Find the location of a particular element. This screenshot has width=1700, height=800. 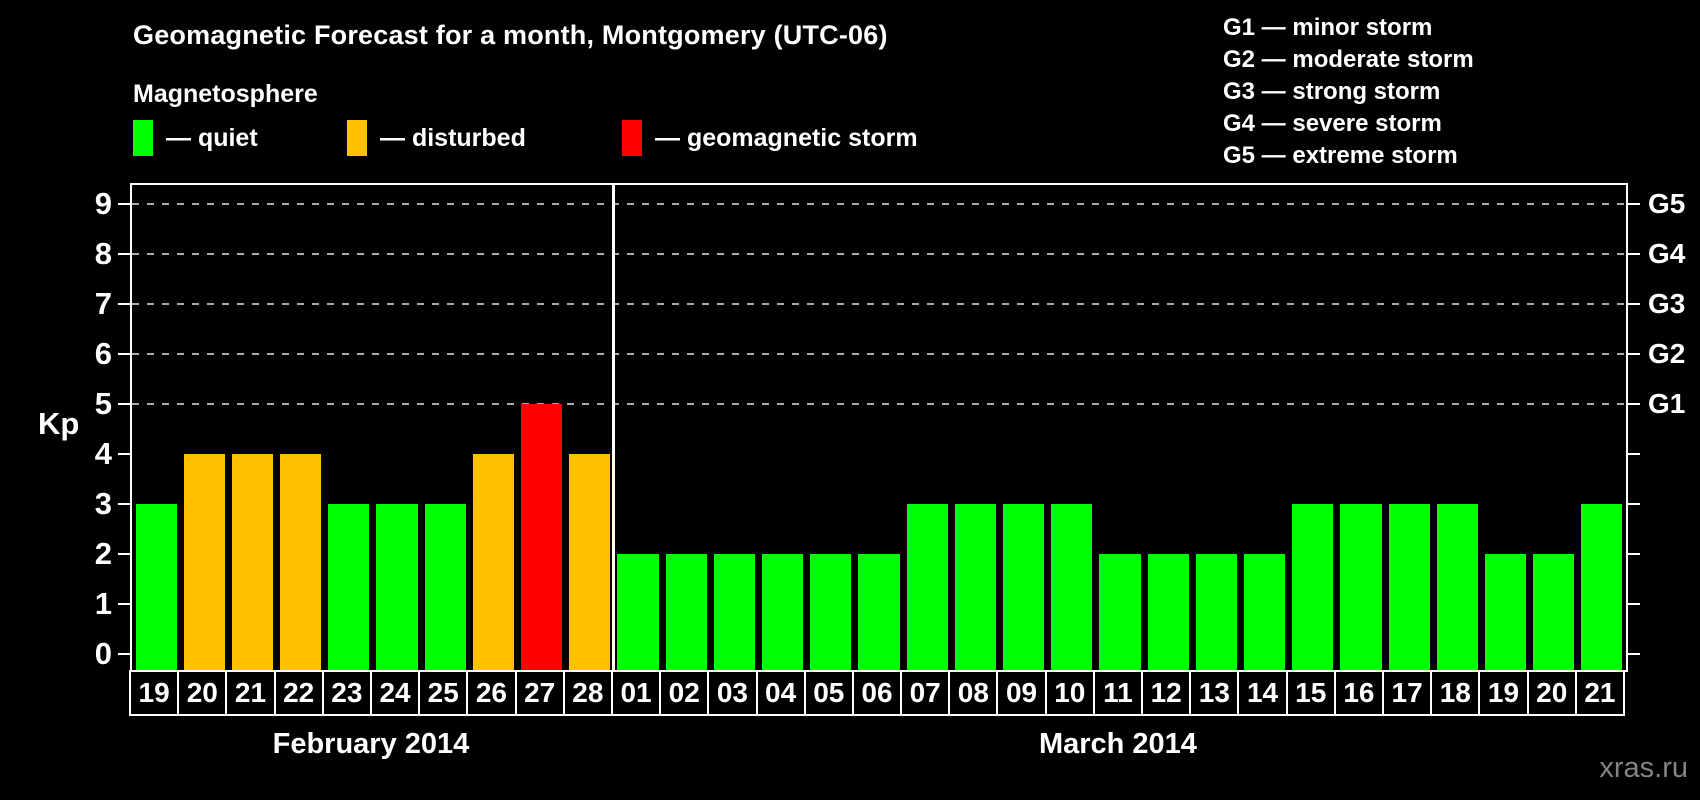

day-box-02: 02 is located at coordinates (684, 693).